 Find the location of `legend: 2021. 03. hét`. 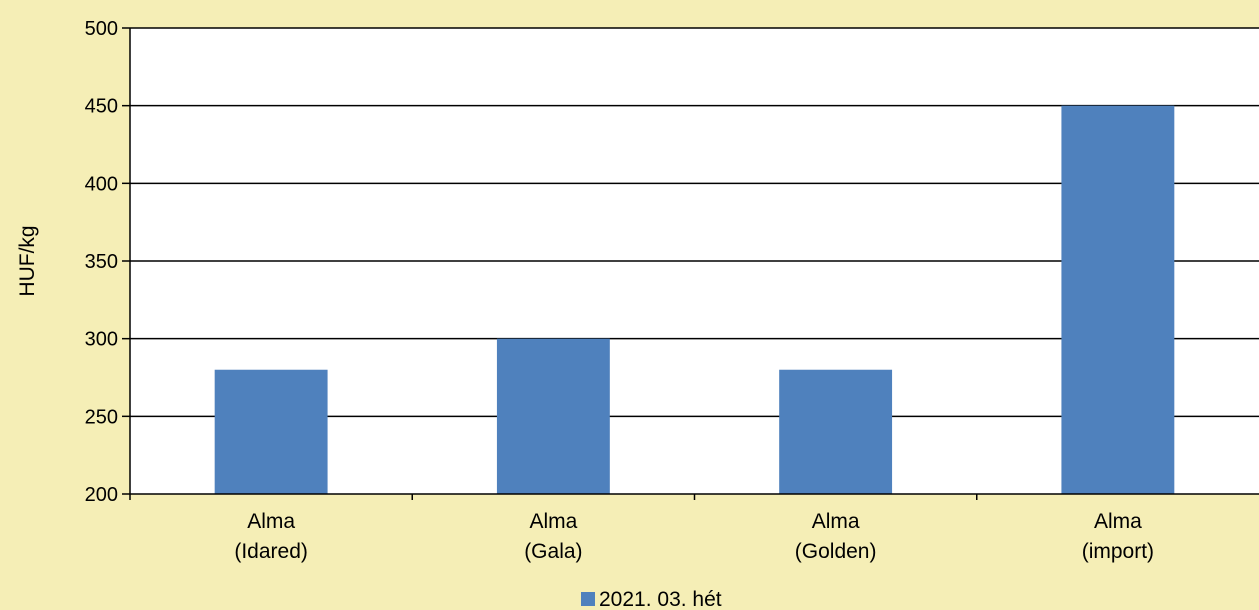

legend: 2021. 03. hét is located at coordinates (651, 599).